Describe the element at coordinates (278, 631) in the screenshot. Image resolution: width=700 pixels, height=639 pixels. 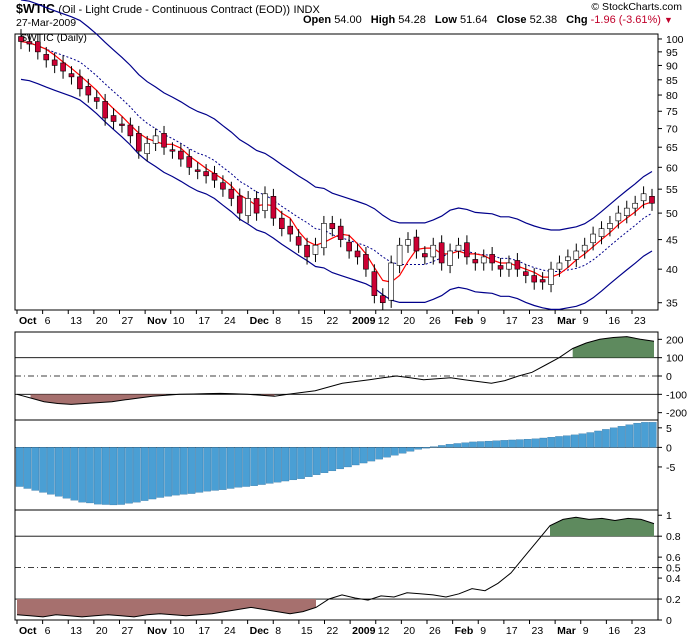
I see `x-axis-bottom-label: 8` at that location.